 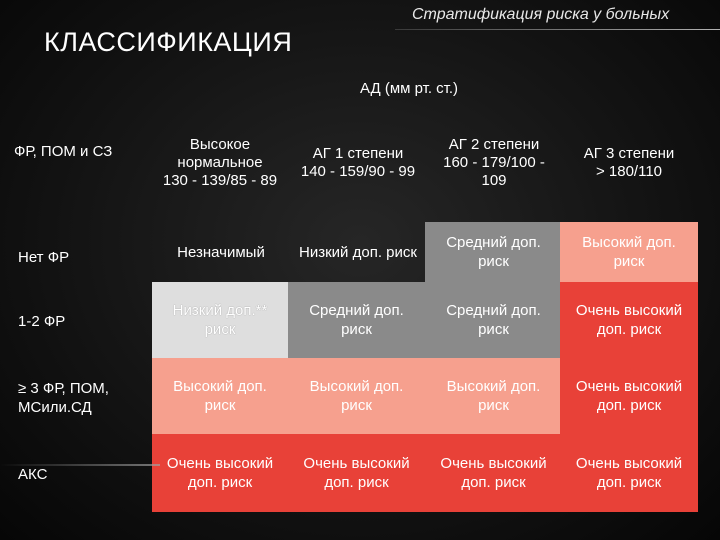 What do you see at coordinates (220, 320) in the screenshot?
I see `risk-cell: Низкий доп.** риск` at bounding box center [220, 320].